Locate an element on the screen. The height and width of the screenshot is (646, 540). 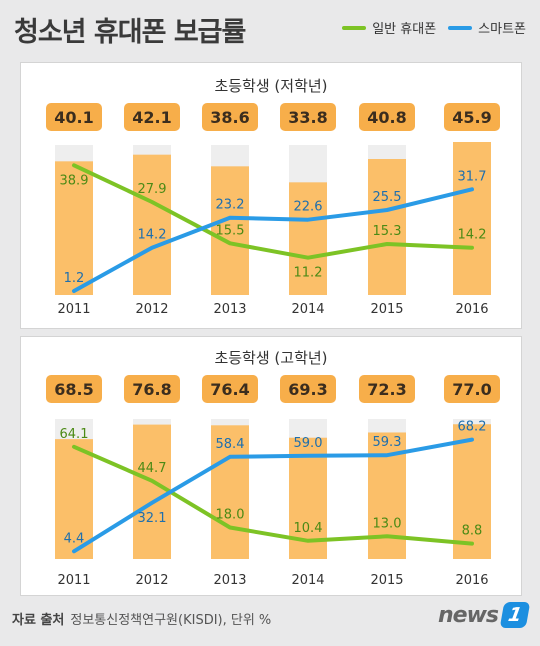
x-tick-label: 2013 is located at coordinates (229, 580).